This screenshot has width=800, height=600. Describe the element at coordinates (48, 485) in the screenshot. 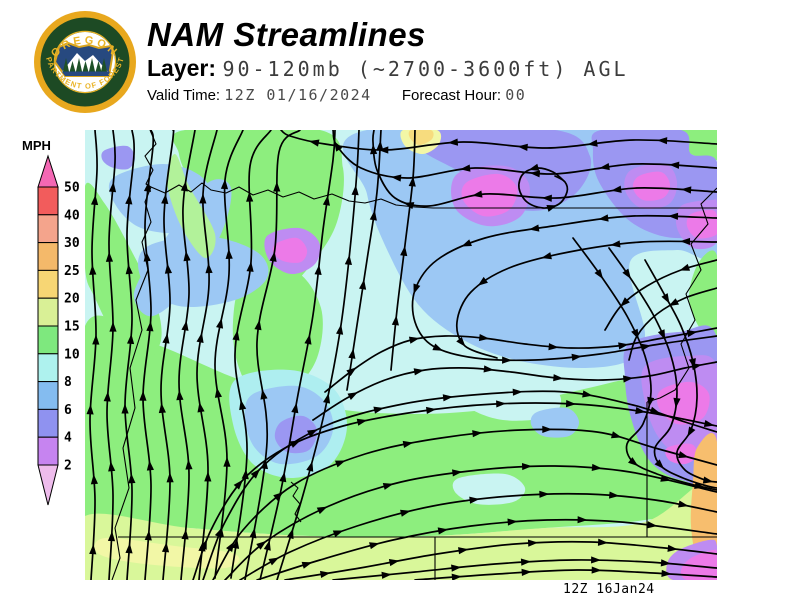

I see `legend-arrow-down` at that location.